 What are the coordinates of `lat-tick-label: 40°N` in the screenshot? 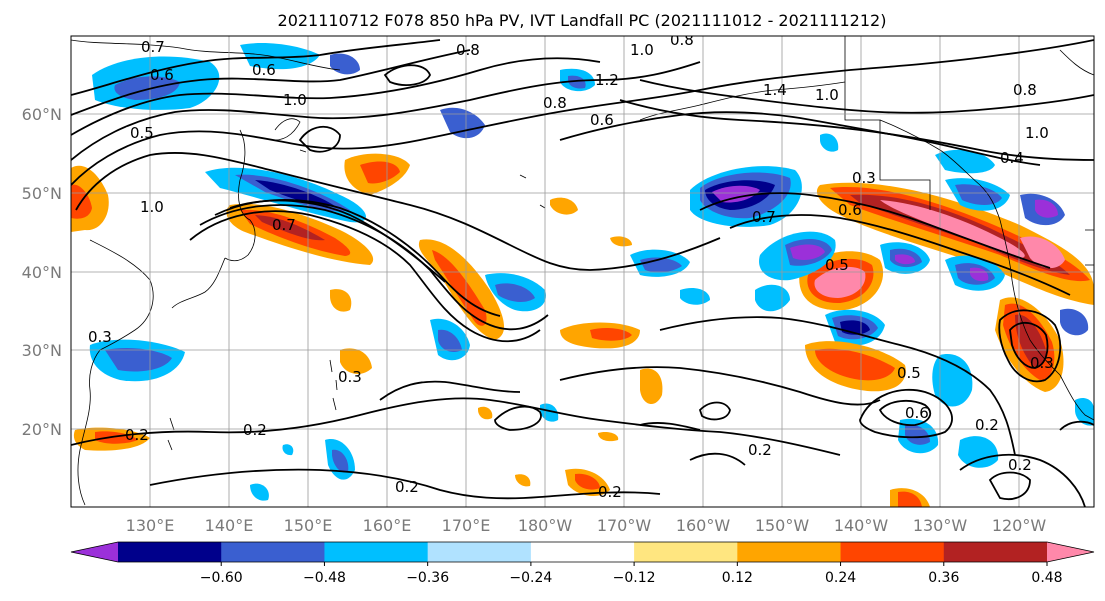 It's located at (42, 272).